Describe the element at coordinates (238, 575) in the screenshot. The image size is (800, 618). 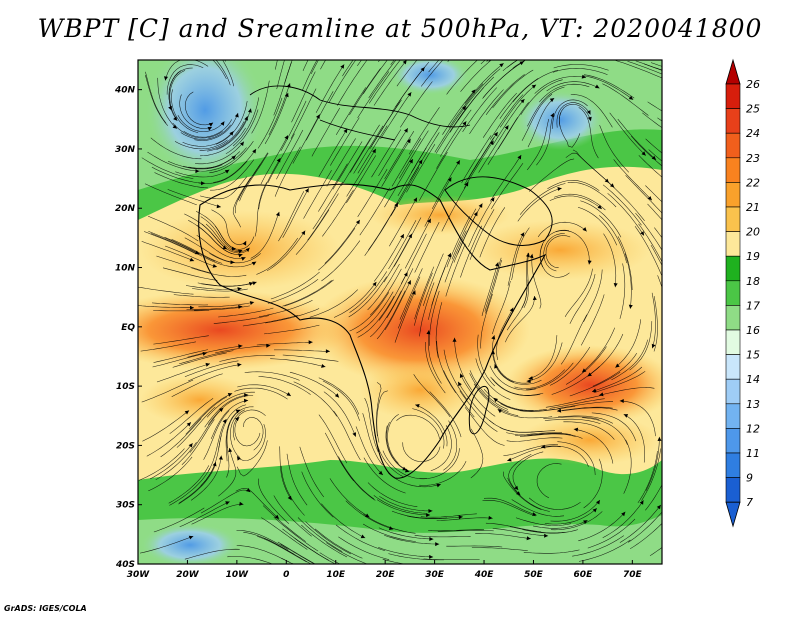
I see `lon-tick-label: 10W` at that location.